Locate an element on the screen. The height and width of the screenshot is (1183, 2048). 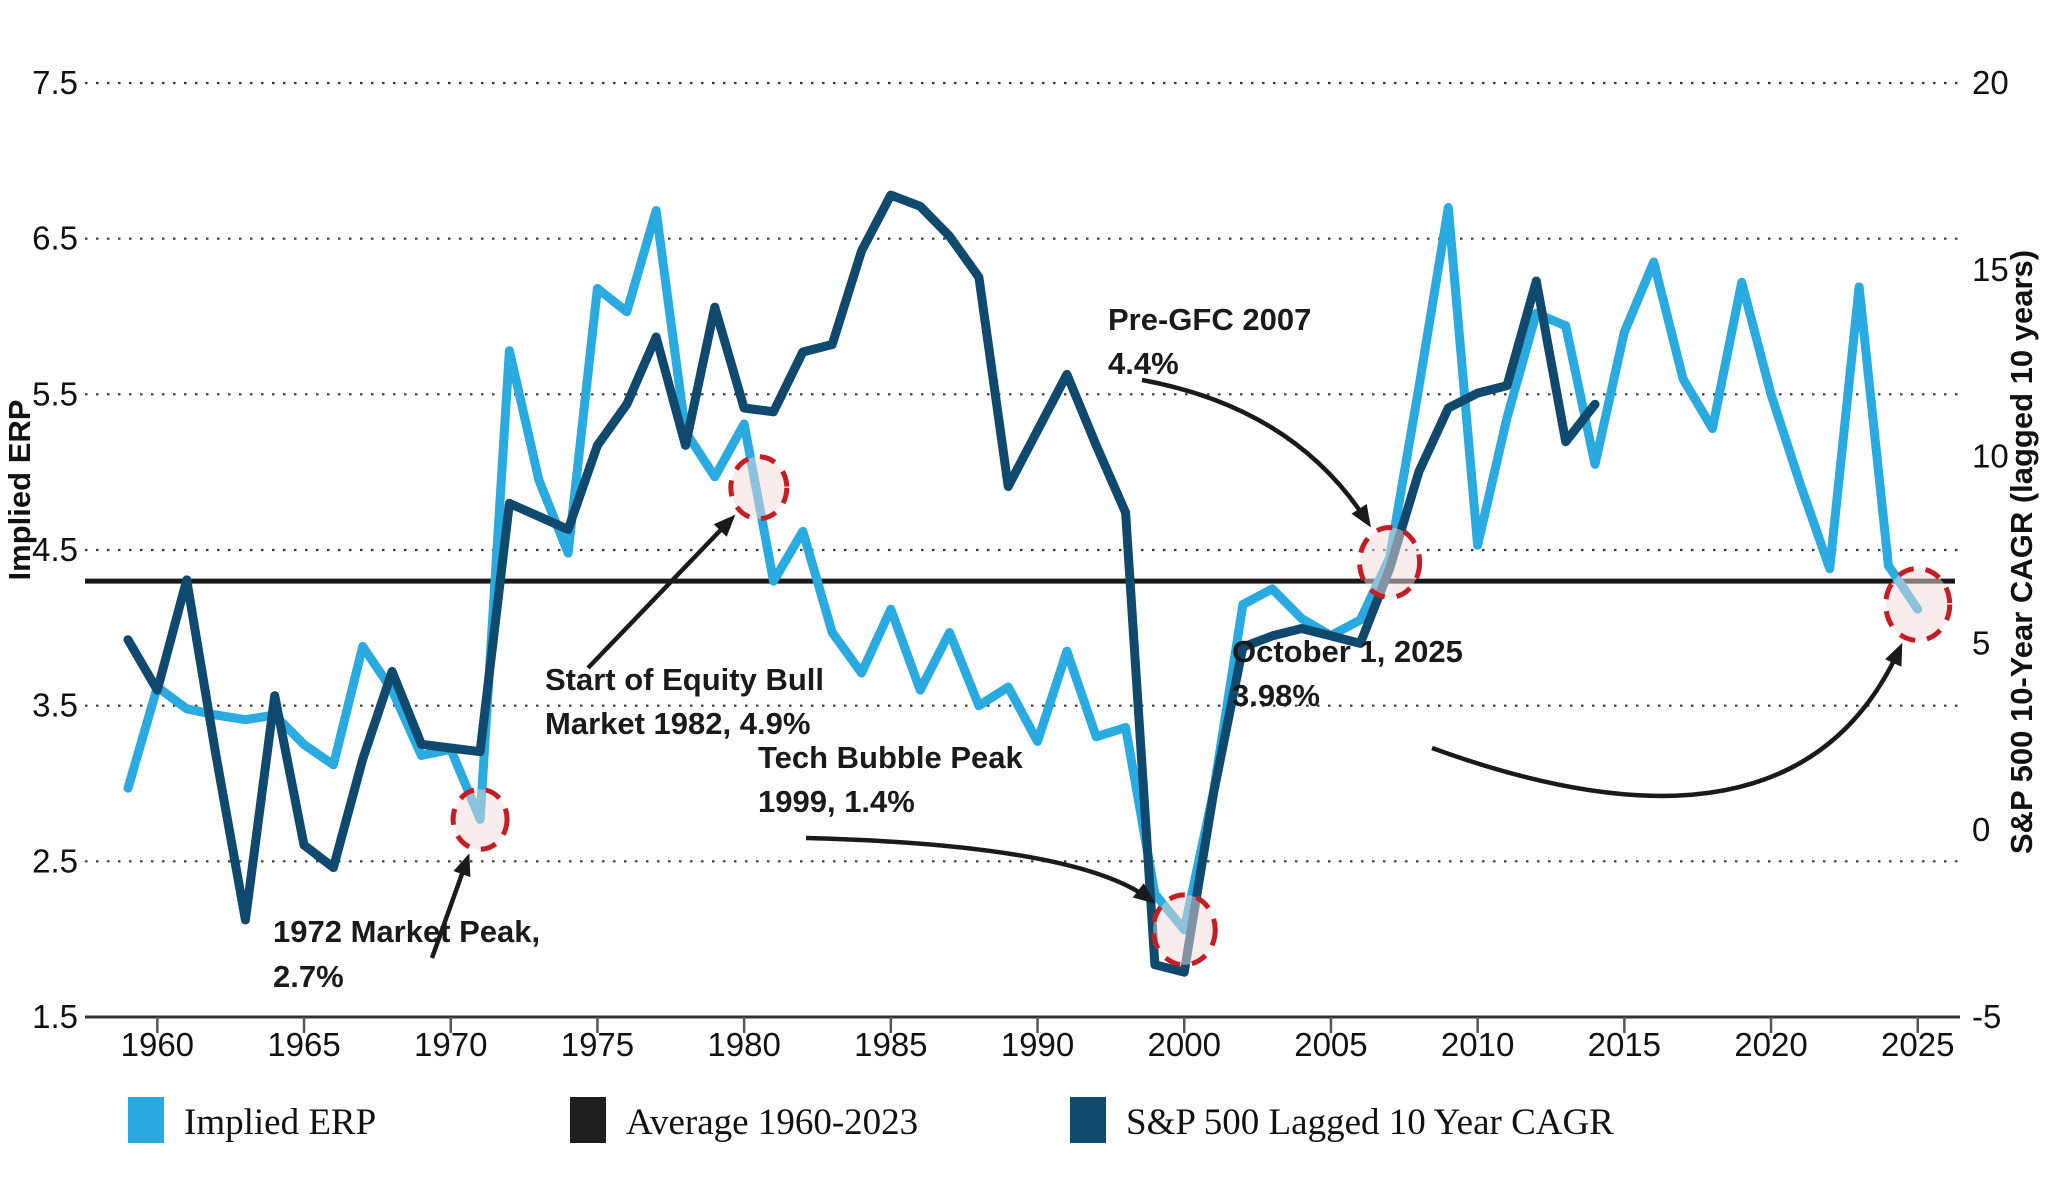
left-axis-tick-label: 7.5 is located at coordinates (55, 82).